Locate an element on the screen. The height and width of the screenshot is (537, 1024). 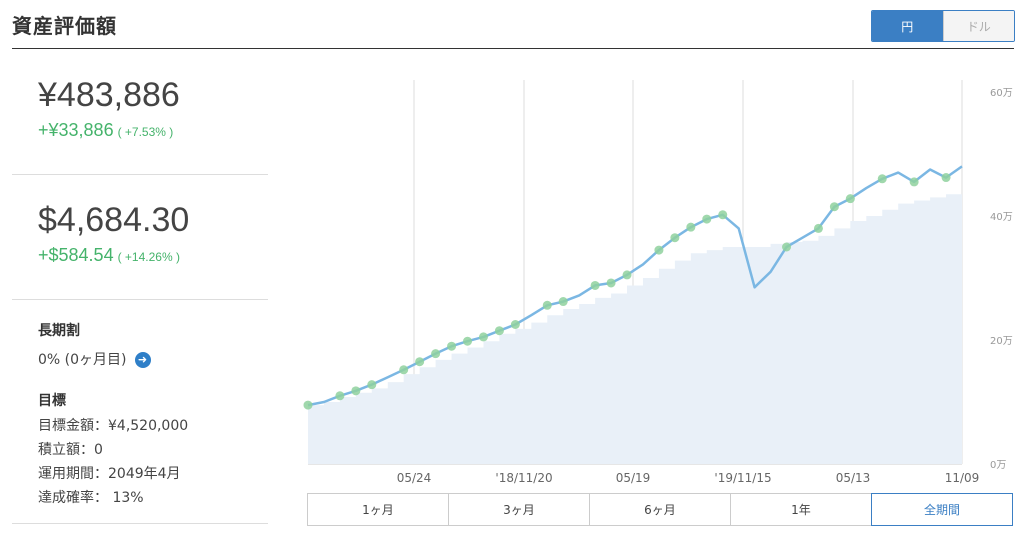
goal-accumulation: 積立額：0 is located at coordinates (70, 450).